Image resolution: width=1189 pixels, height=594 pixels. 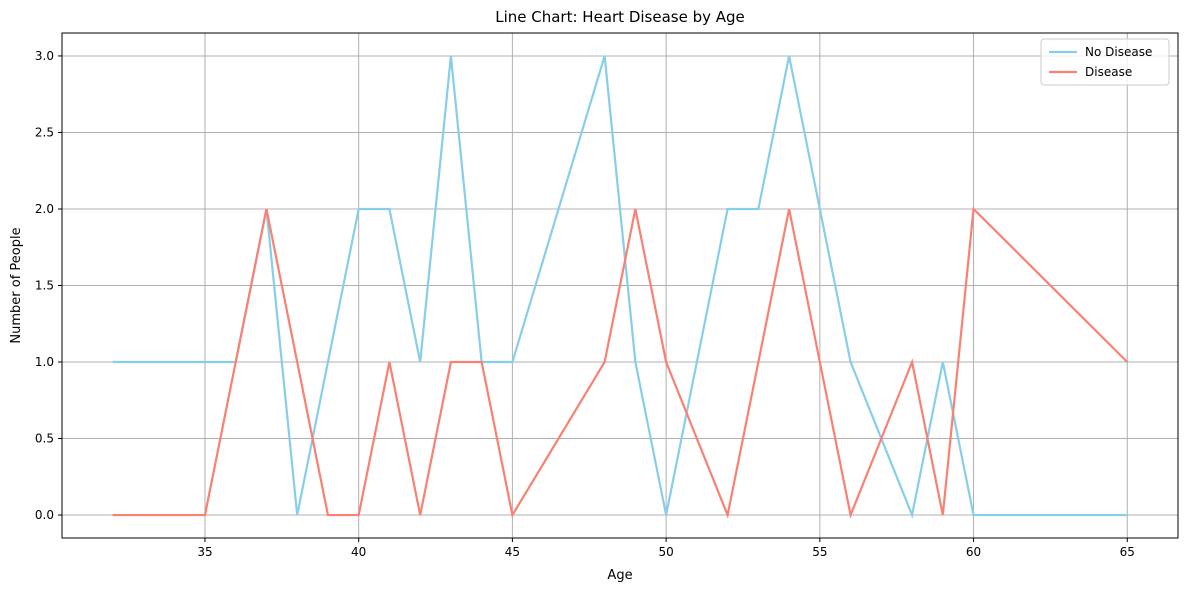 I want to click on y-tick-label: 2.5, so click(x=44, y=132).